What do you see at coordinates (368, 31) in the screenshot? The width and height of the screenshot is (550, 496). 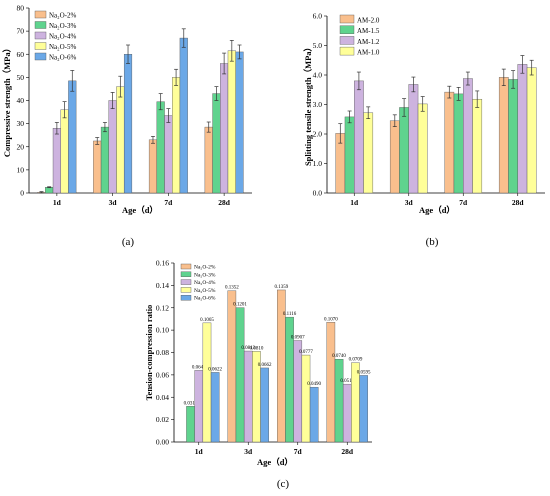 I see `legend-label: AM-1.5` at bounding box center [368, 31].